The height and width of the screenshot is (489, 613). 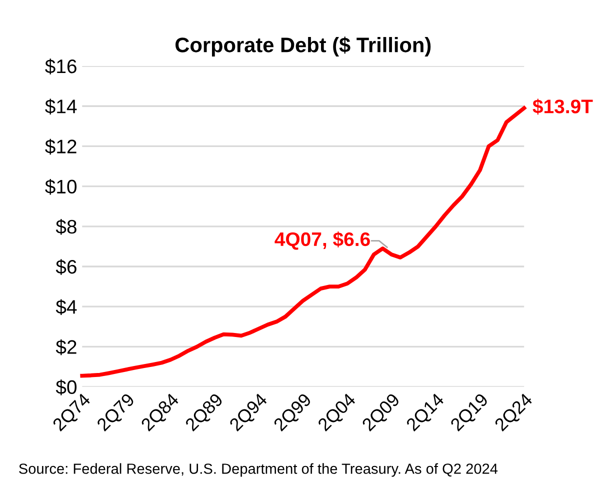 I want to click on y-tick-label: $16, so click(x=60, y=66).